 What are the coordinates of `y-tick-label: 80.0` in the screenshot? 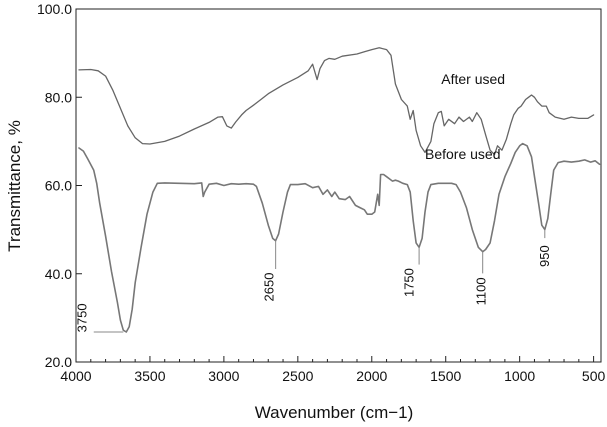 It's located at (58, 97).